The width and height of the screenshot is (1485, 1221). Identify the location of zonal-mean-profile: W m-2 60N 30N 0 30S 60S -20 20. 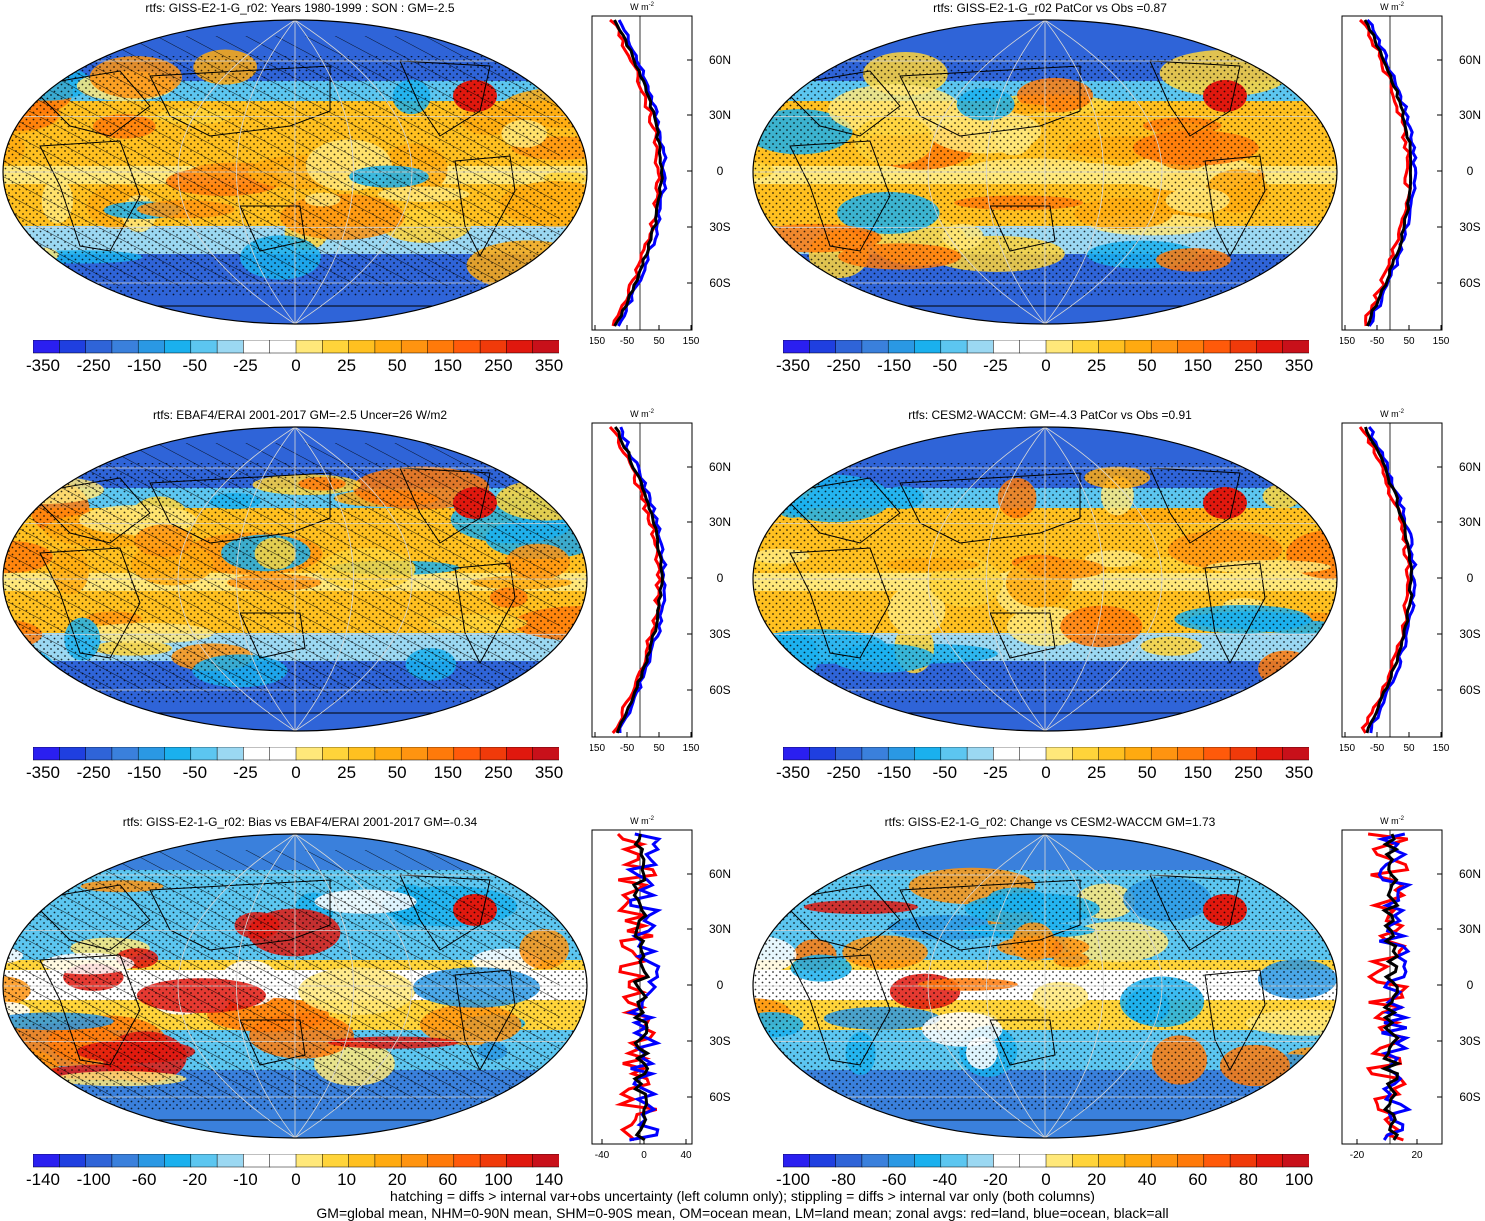
(1411, 987).